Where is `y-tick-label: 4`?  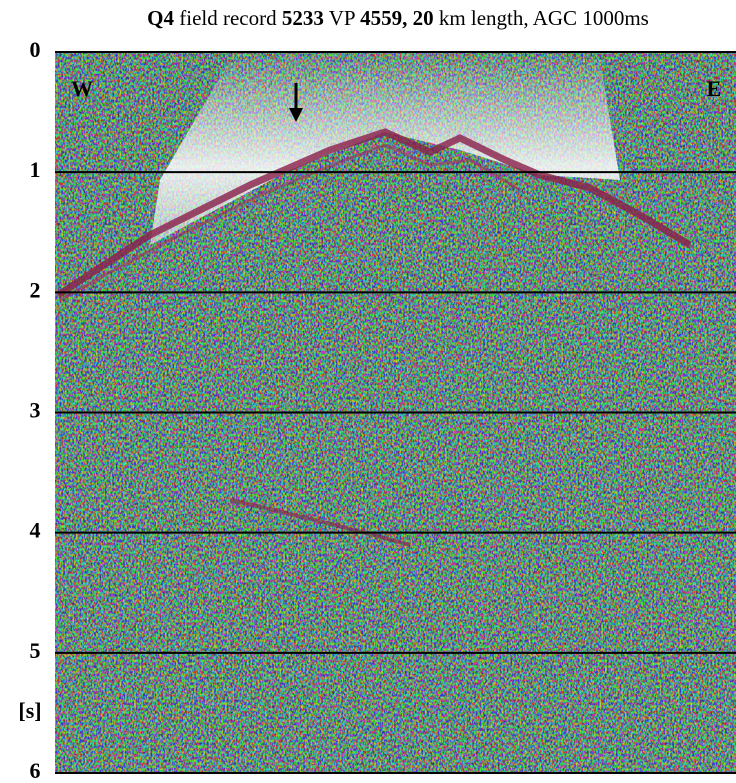 y-tick-label: 4 is located at coordinates (35, 530).